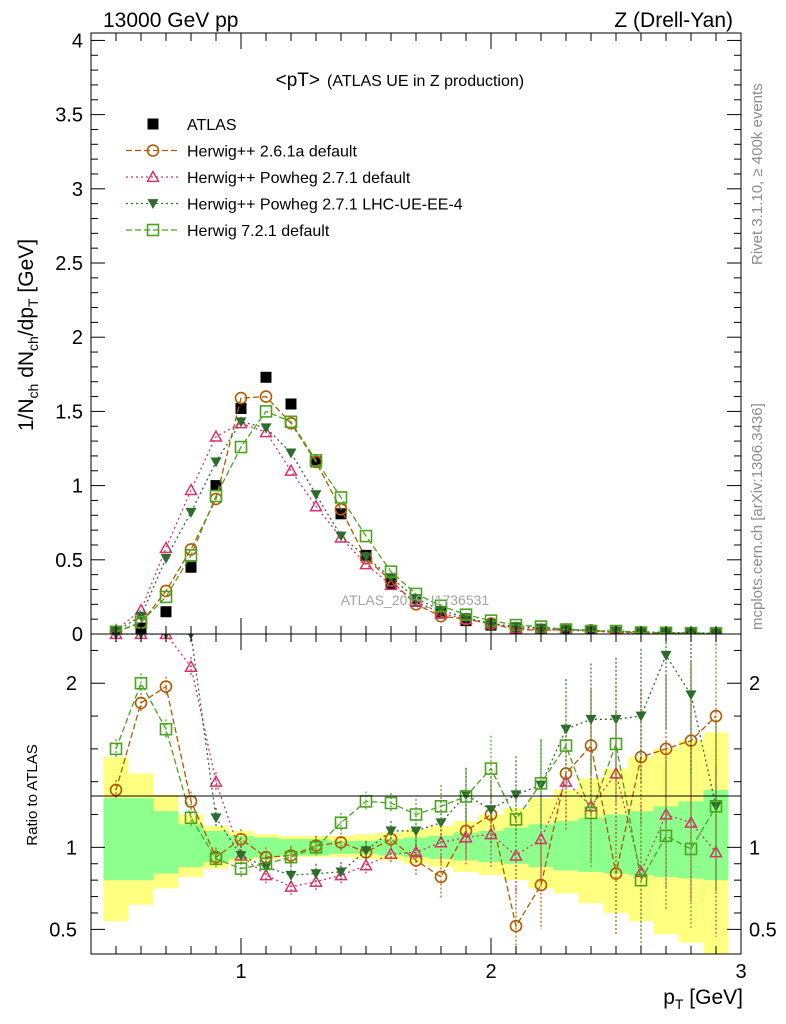 The image size is (786, 1024). I want to click on ratio-y-tick-label-right: 2, so click(754, 684).